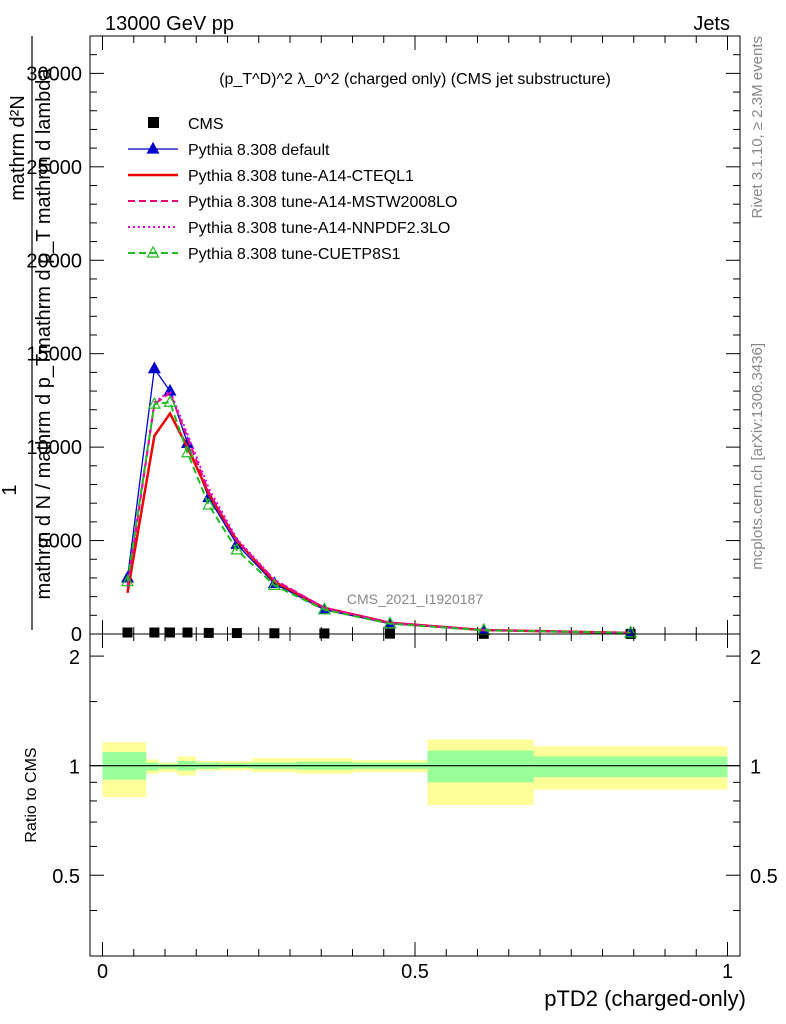 The image size is (786, 1024). Describe the element at coordinates (54, 261) in the screenshot. I see `y-tick-label: 20000` at that location.